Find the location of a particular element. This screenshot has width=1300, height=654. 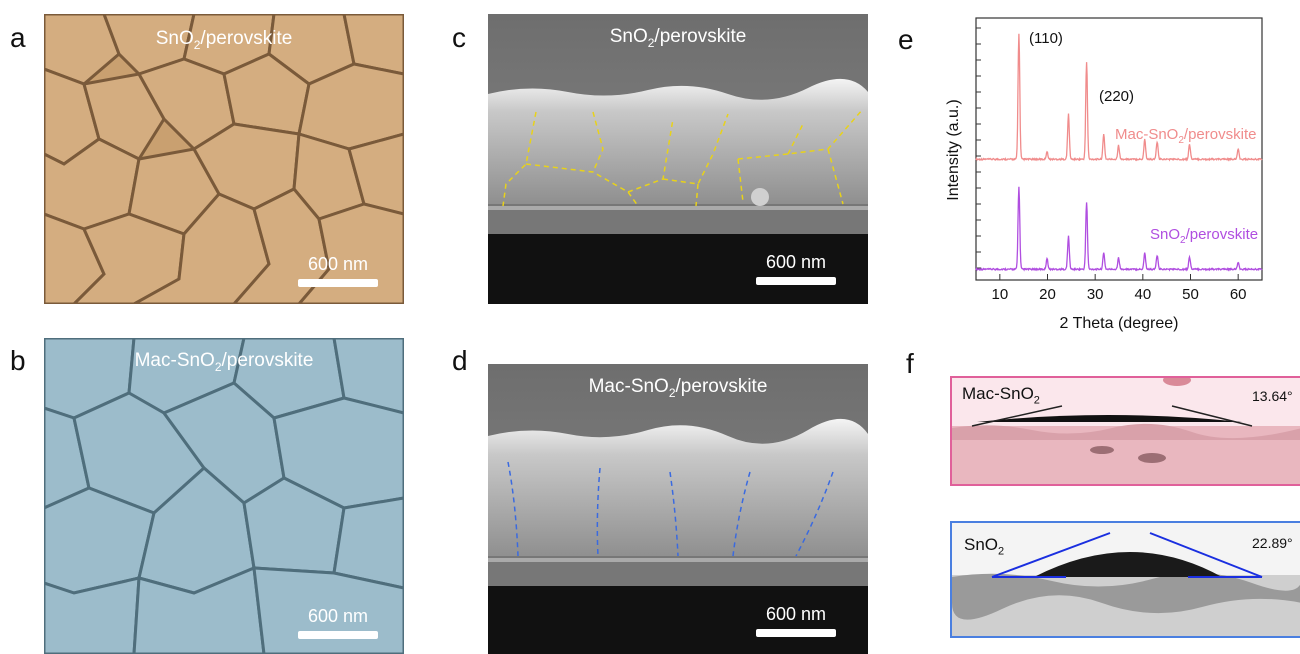

caption-c: SnO2/perovskite is located at coordinates (678, 38).